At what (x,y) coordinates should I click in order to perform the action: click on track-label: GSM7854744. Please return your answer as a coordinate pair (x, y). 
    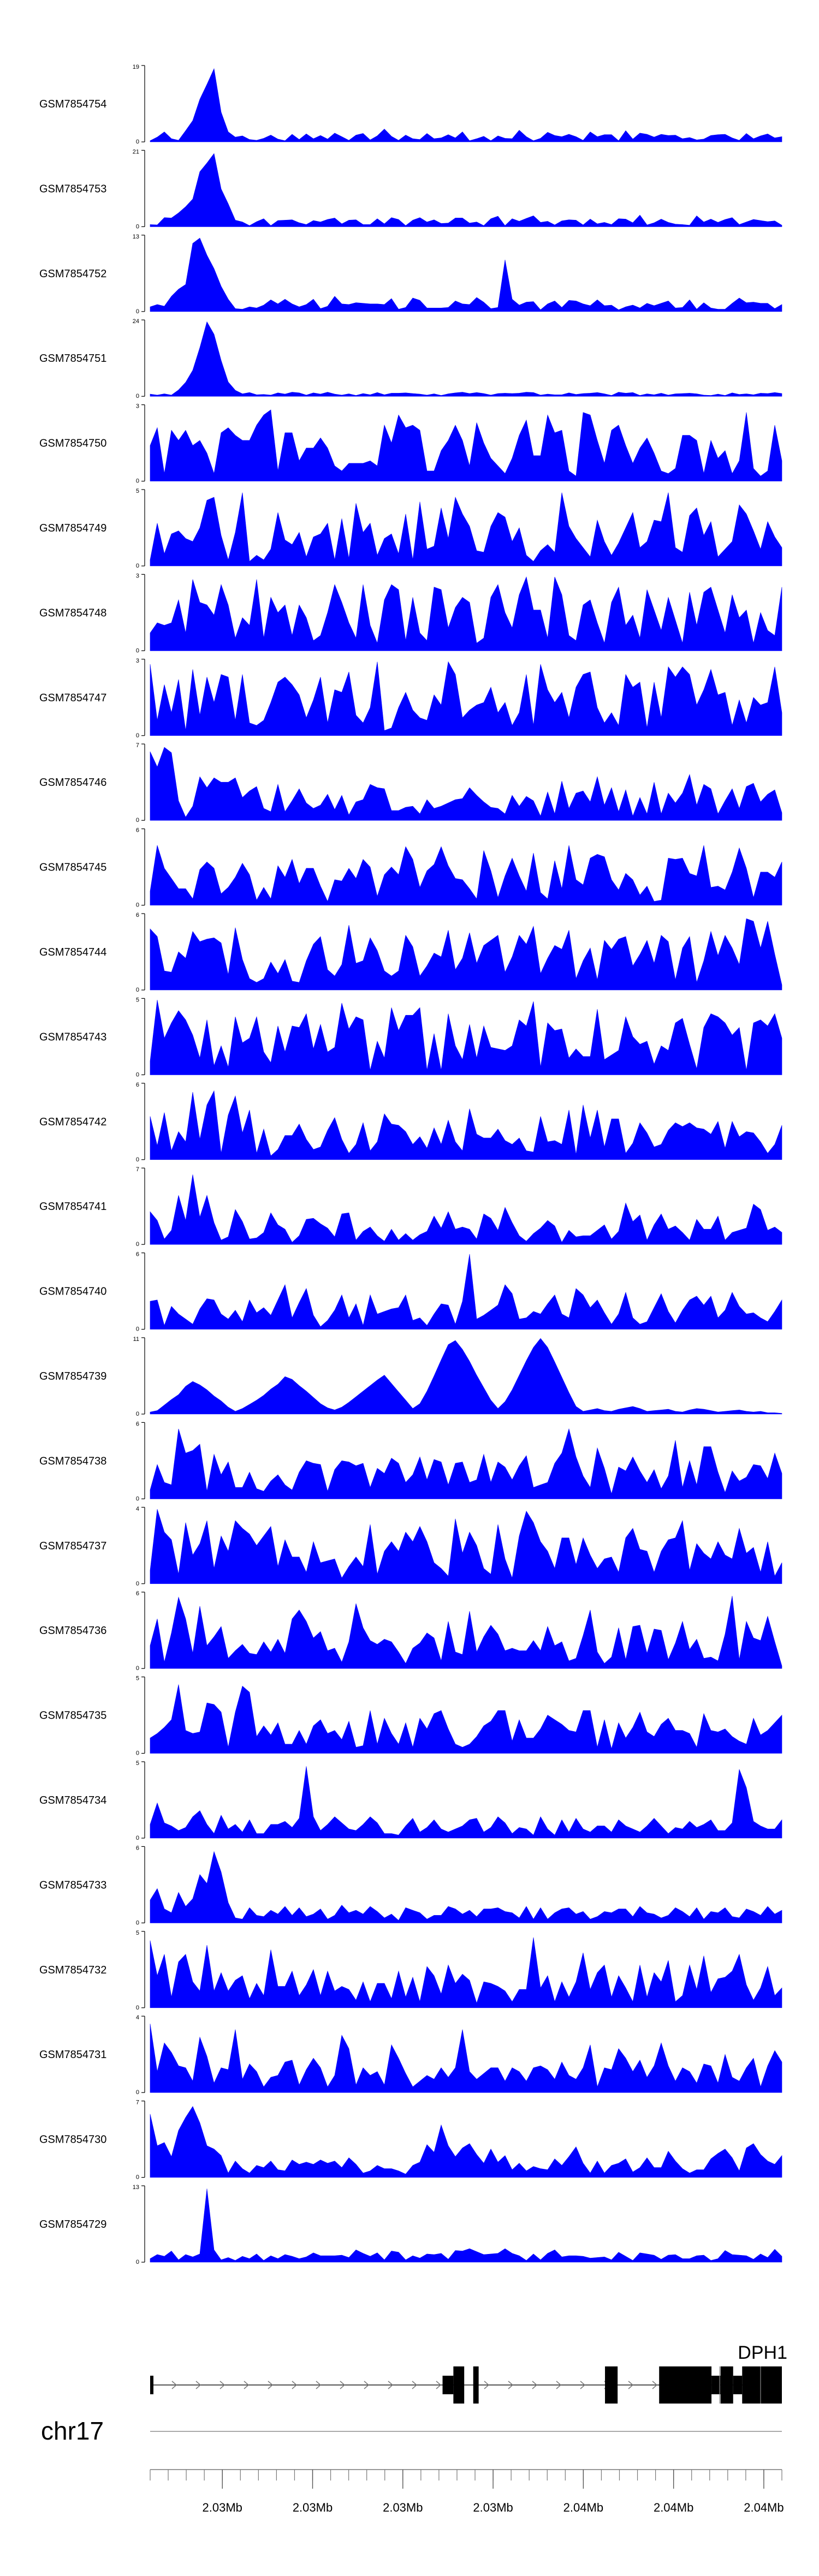
    Looking at the image, I should click on (72, 952).